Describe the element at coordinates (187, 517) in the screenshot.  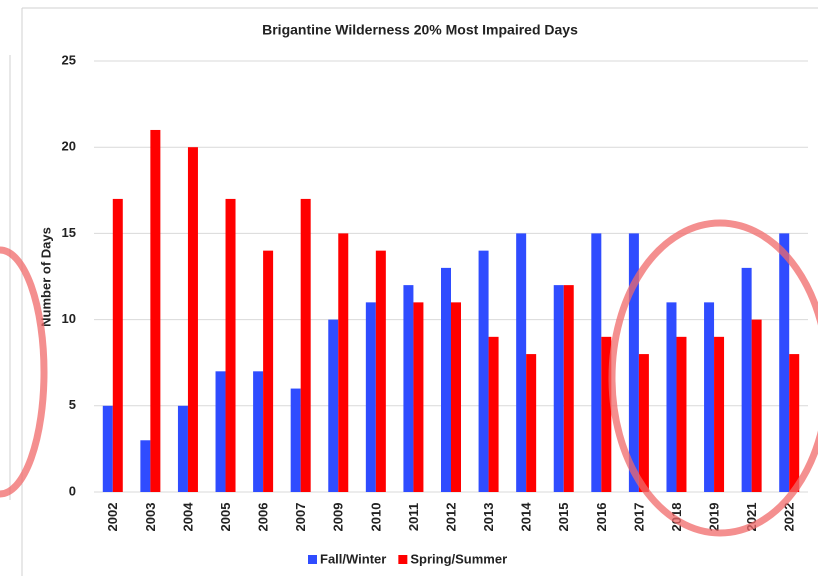
I see `x-tick-label: 2004` at that location.